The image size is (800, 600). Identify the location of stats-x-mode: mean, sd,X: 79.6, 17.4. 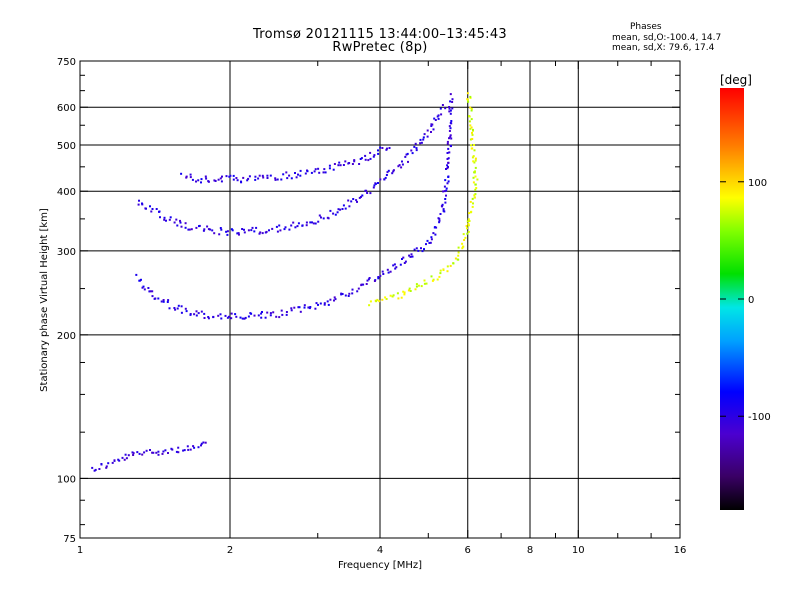
(663, 48).